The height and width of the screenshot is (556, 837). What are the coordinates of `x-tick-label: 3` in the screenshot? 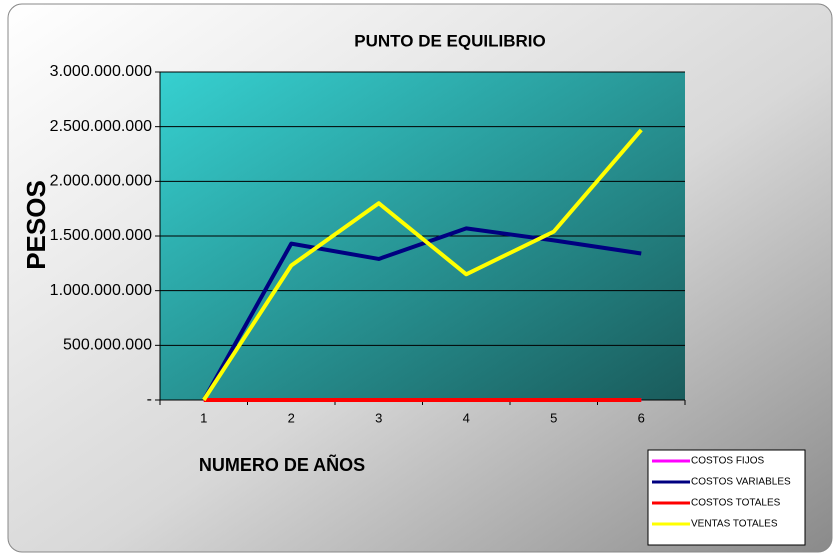 It's located at (378, 417).